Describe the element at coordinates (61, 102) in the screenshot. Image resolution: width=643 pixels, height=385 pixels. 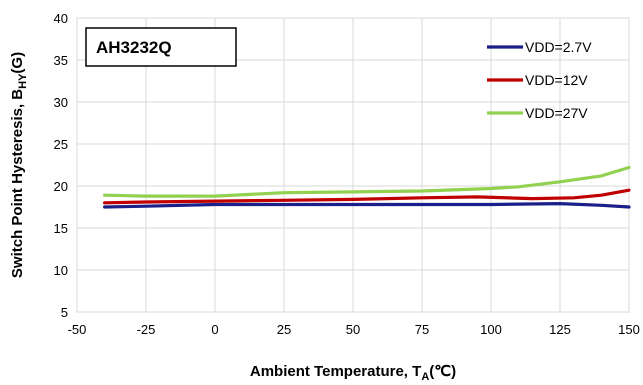
I see `y-tick-label: 30` at that location.